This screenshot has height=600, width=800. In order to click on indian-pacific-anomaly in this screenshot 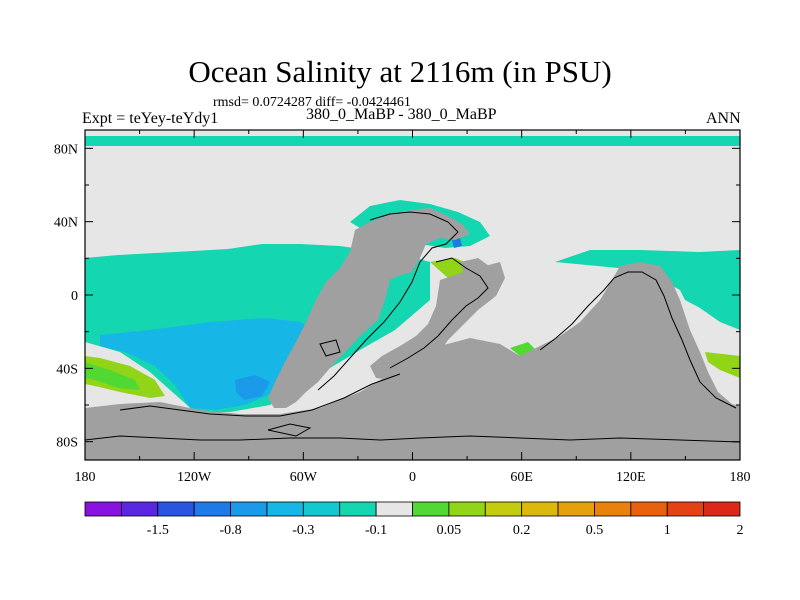, I will do `click(647, 290)`.